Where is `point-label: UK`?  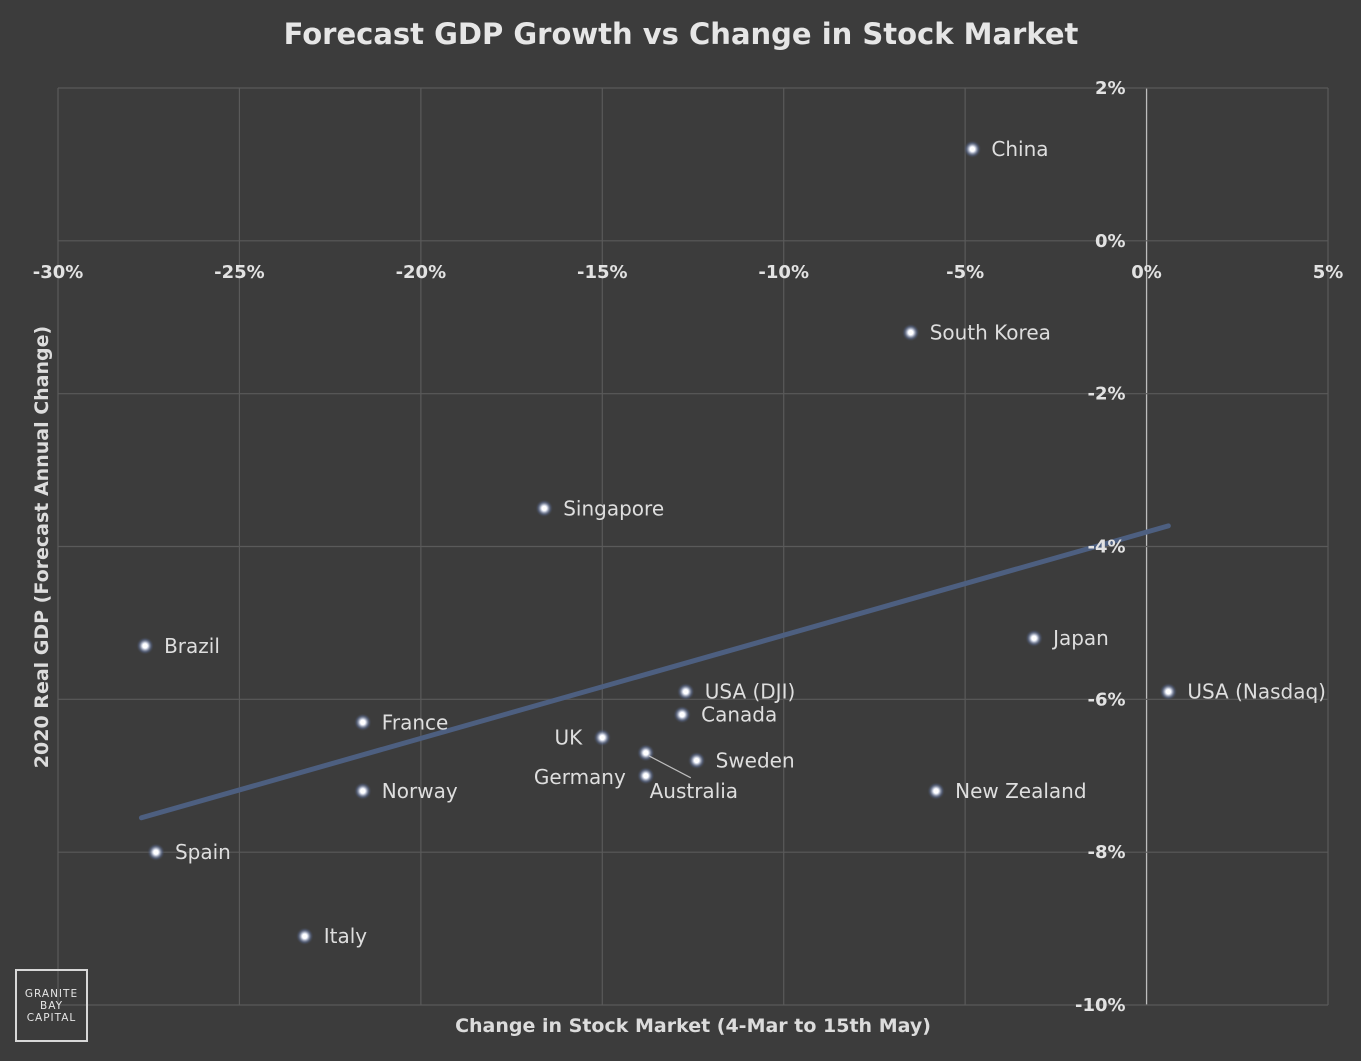
point-label: UK is located at coordinates (569, 738).